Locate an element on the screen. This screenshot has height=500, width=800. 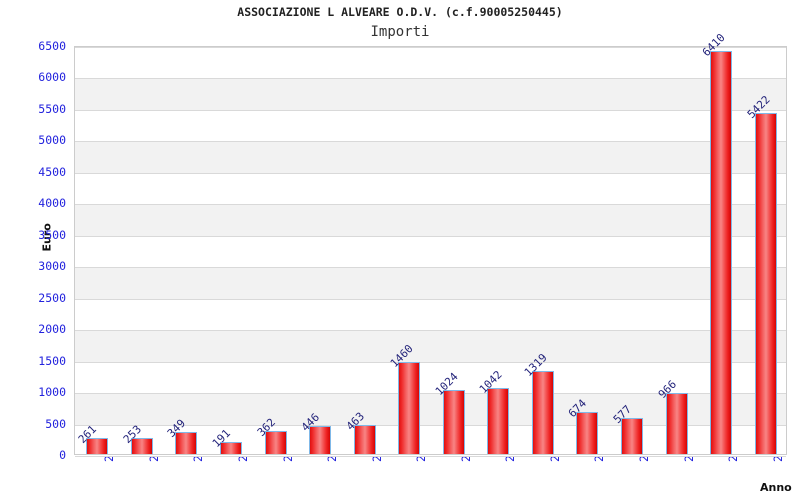
y-tick-label: 0 is located at coordinates (62, 455).